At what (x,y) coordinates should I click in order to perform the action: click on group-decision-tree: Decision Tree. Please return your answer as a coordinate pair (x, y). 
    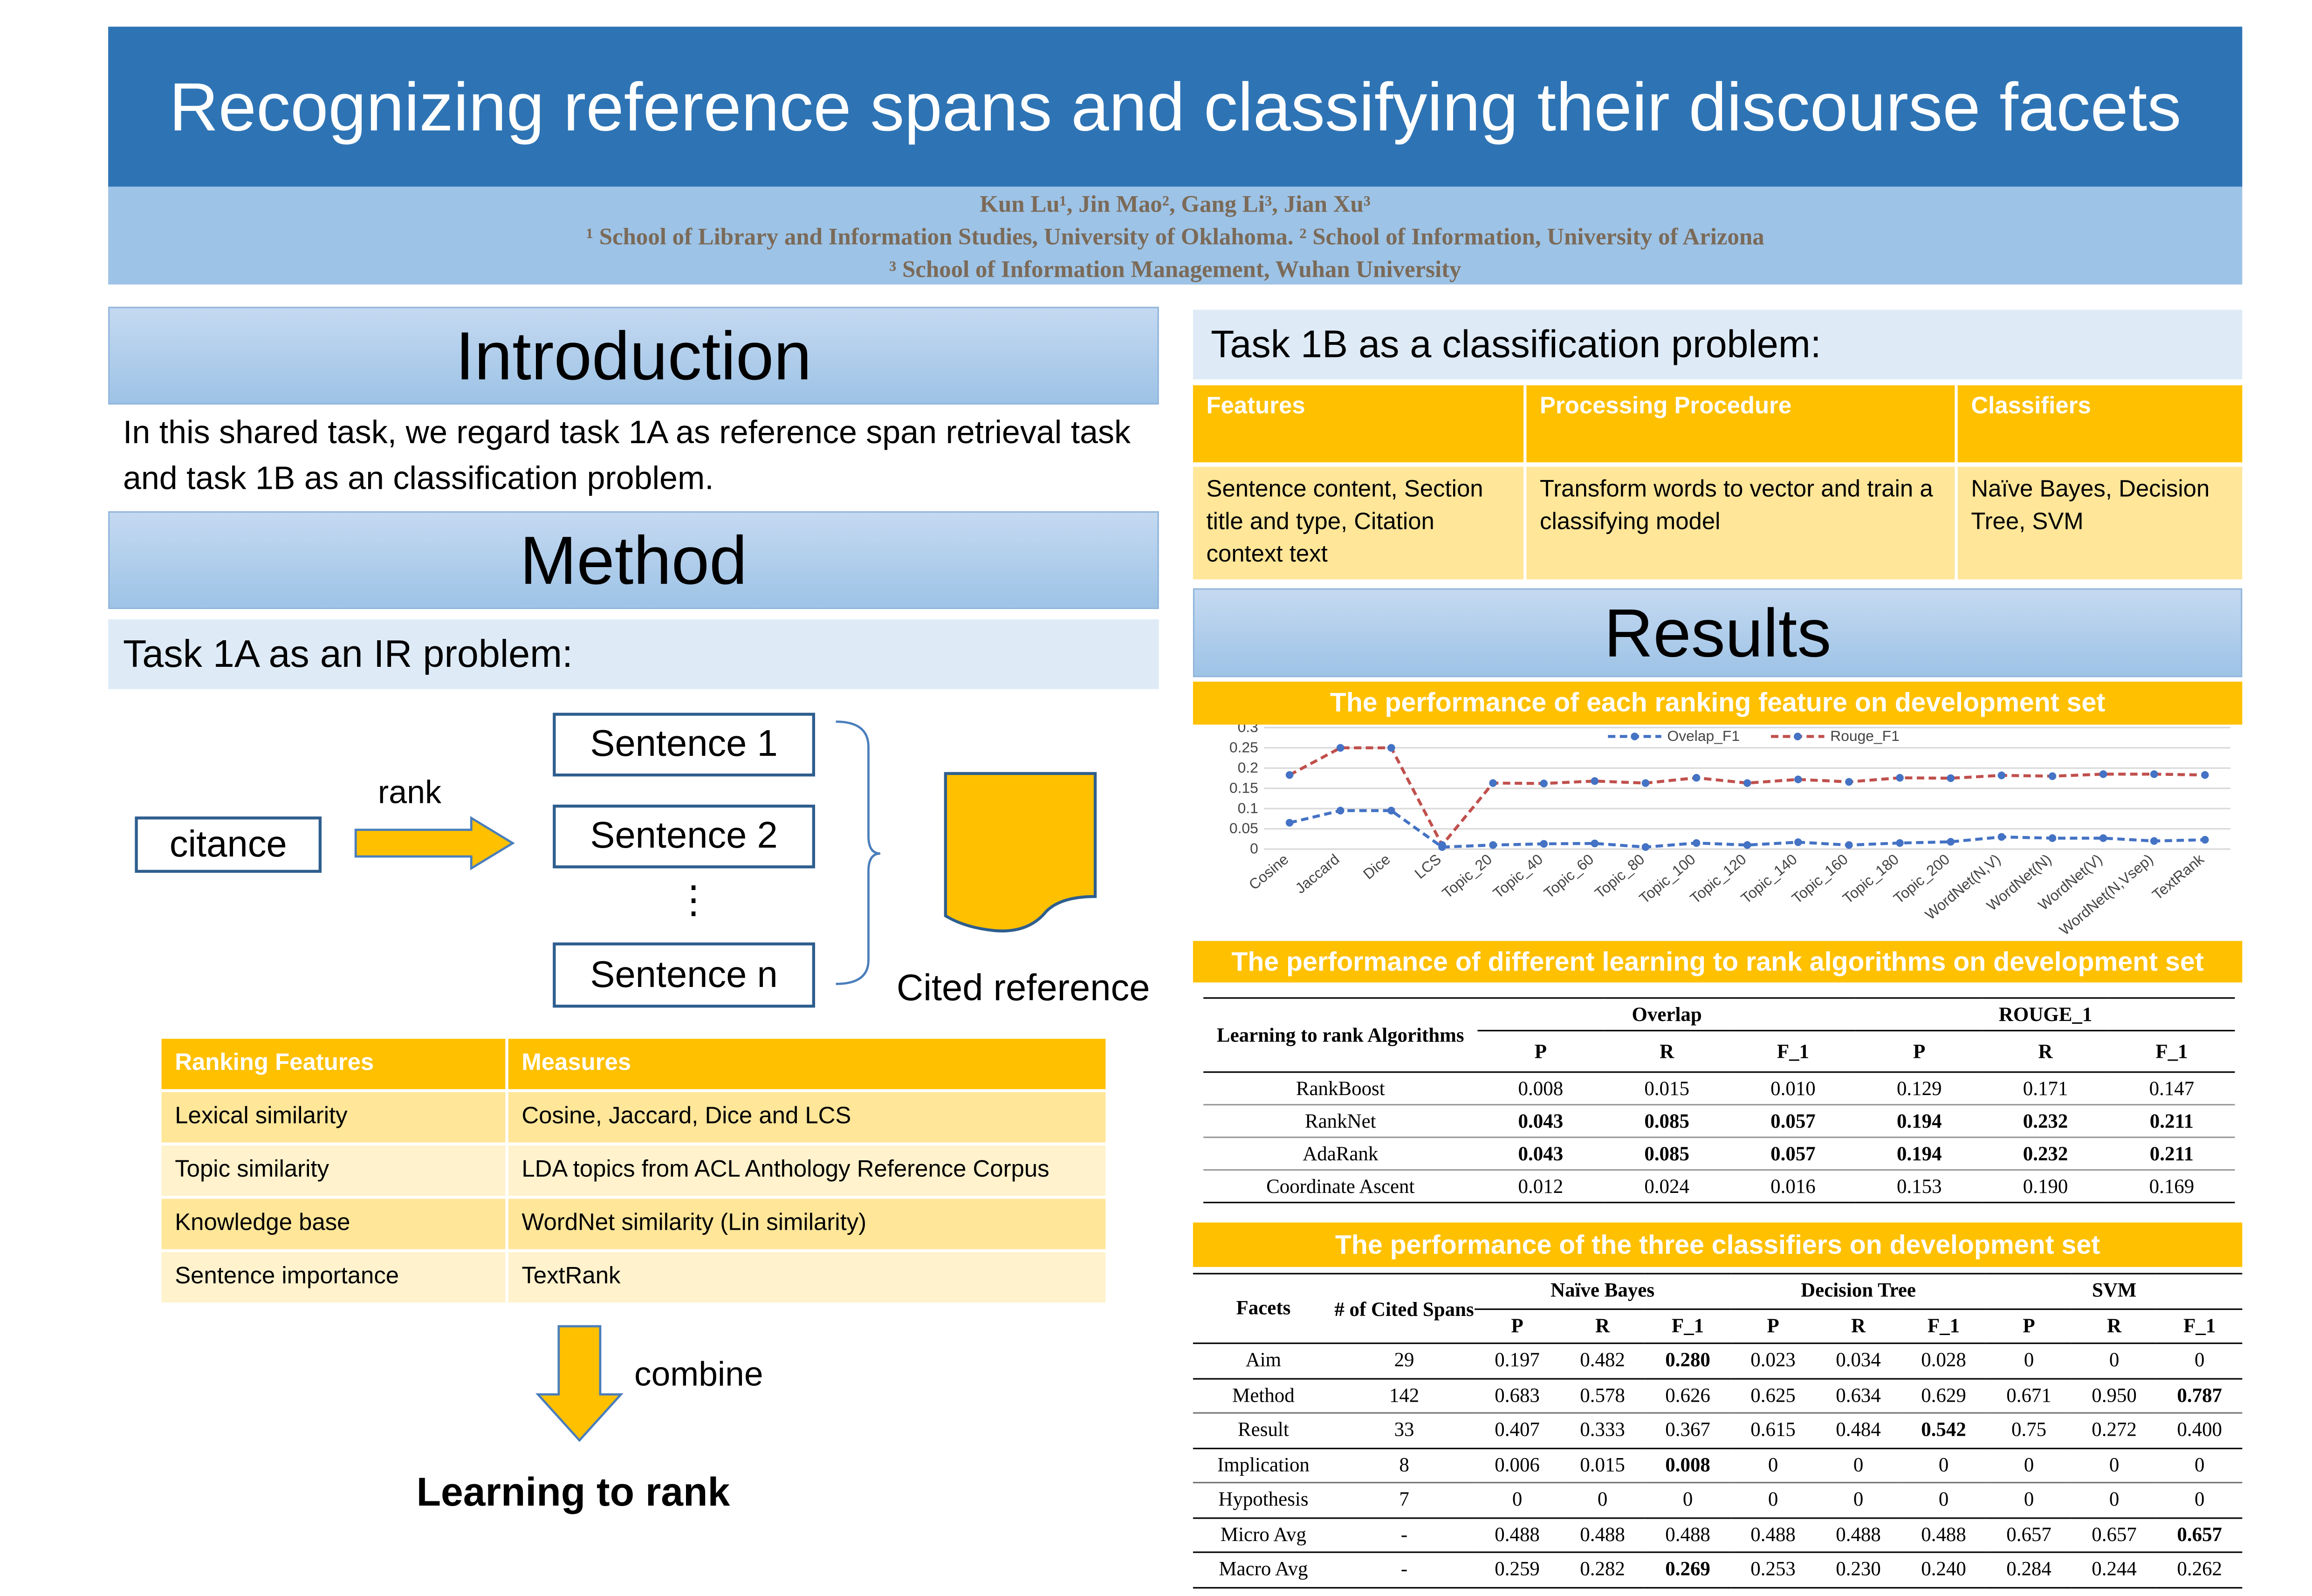
    Looking at the image, I should click on (1858, 1291).